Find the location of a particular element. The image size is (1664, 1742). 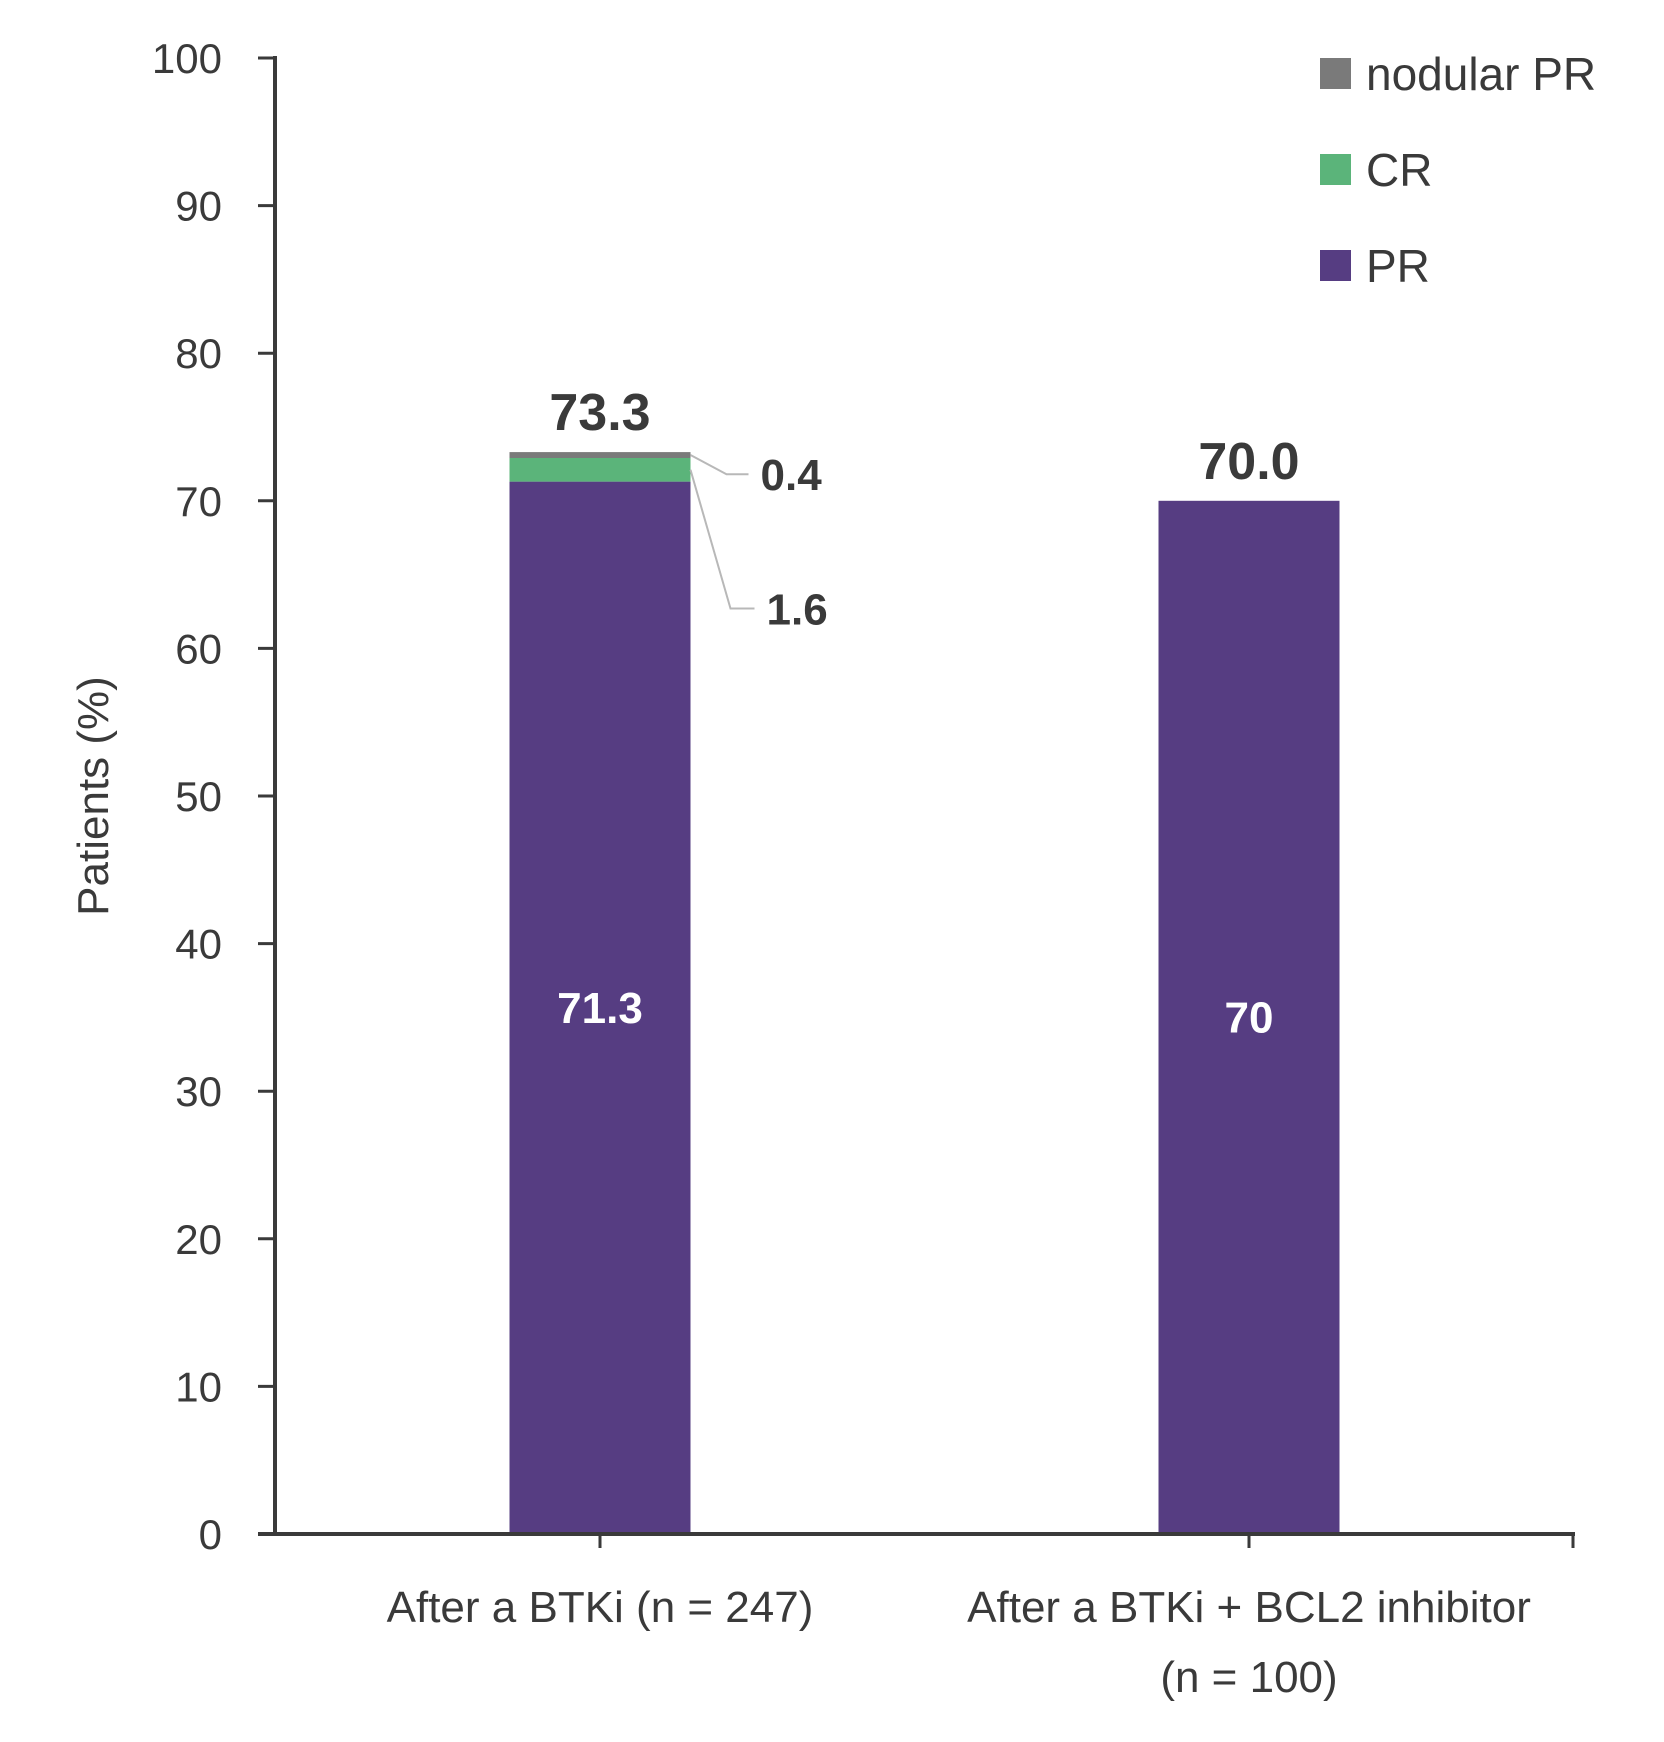

y-tick-label: 90 is located at coordinates (198, 206).